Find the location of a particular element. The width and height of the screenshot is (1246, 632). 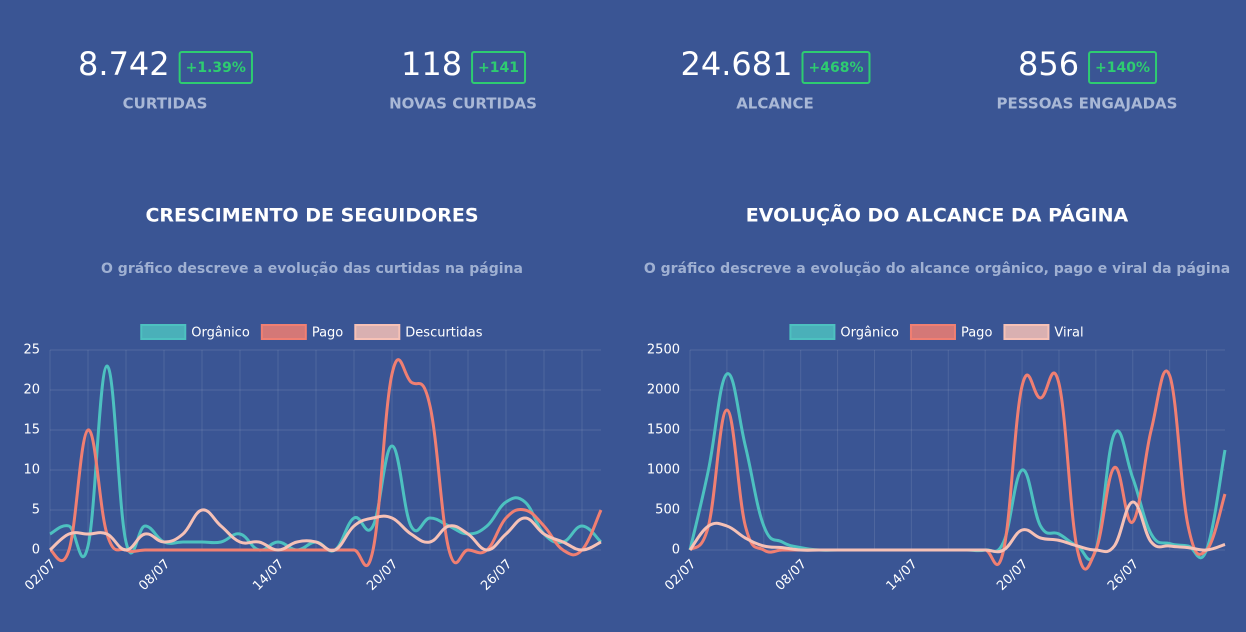

chart-title: EVOLUÇÃO DO ALCANCE DA PÁGINA is located at coordinates (937, 215).